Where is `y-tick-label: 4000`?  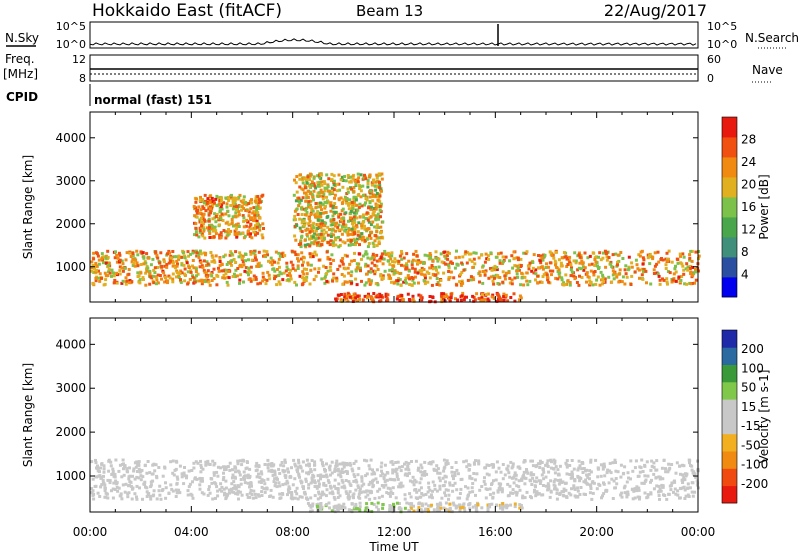
y-tick-label: 4000 is located at coordinates (70, 138).